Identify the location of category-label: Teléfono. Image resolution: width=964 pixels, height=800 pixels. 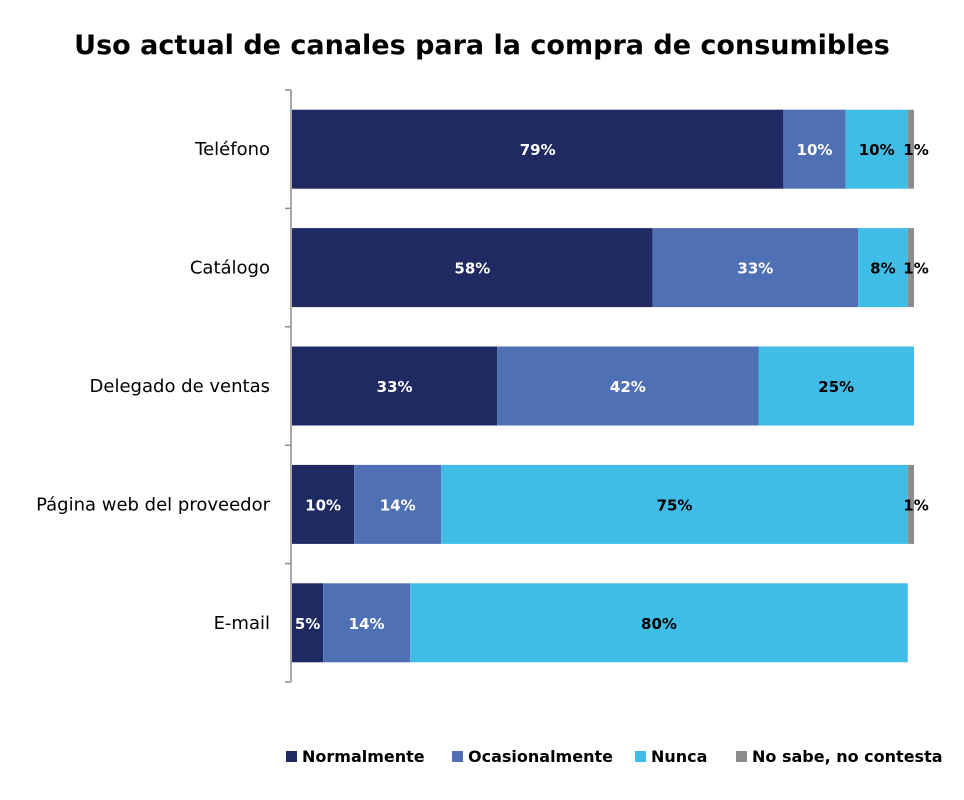
(232, 149).